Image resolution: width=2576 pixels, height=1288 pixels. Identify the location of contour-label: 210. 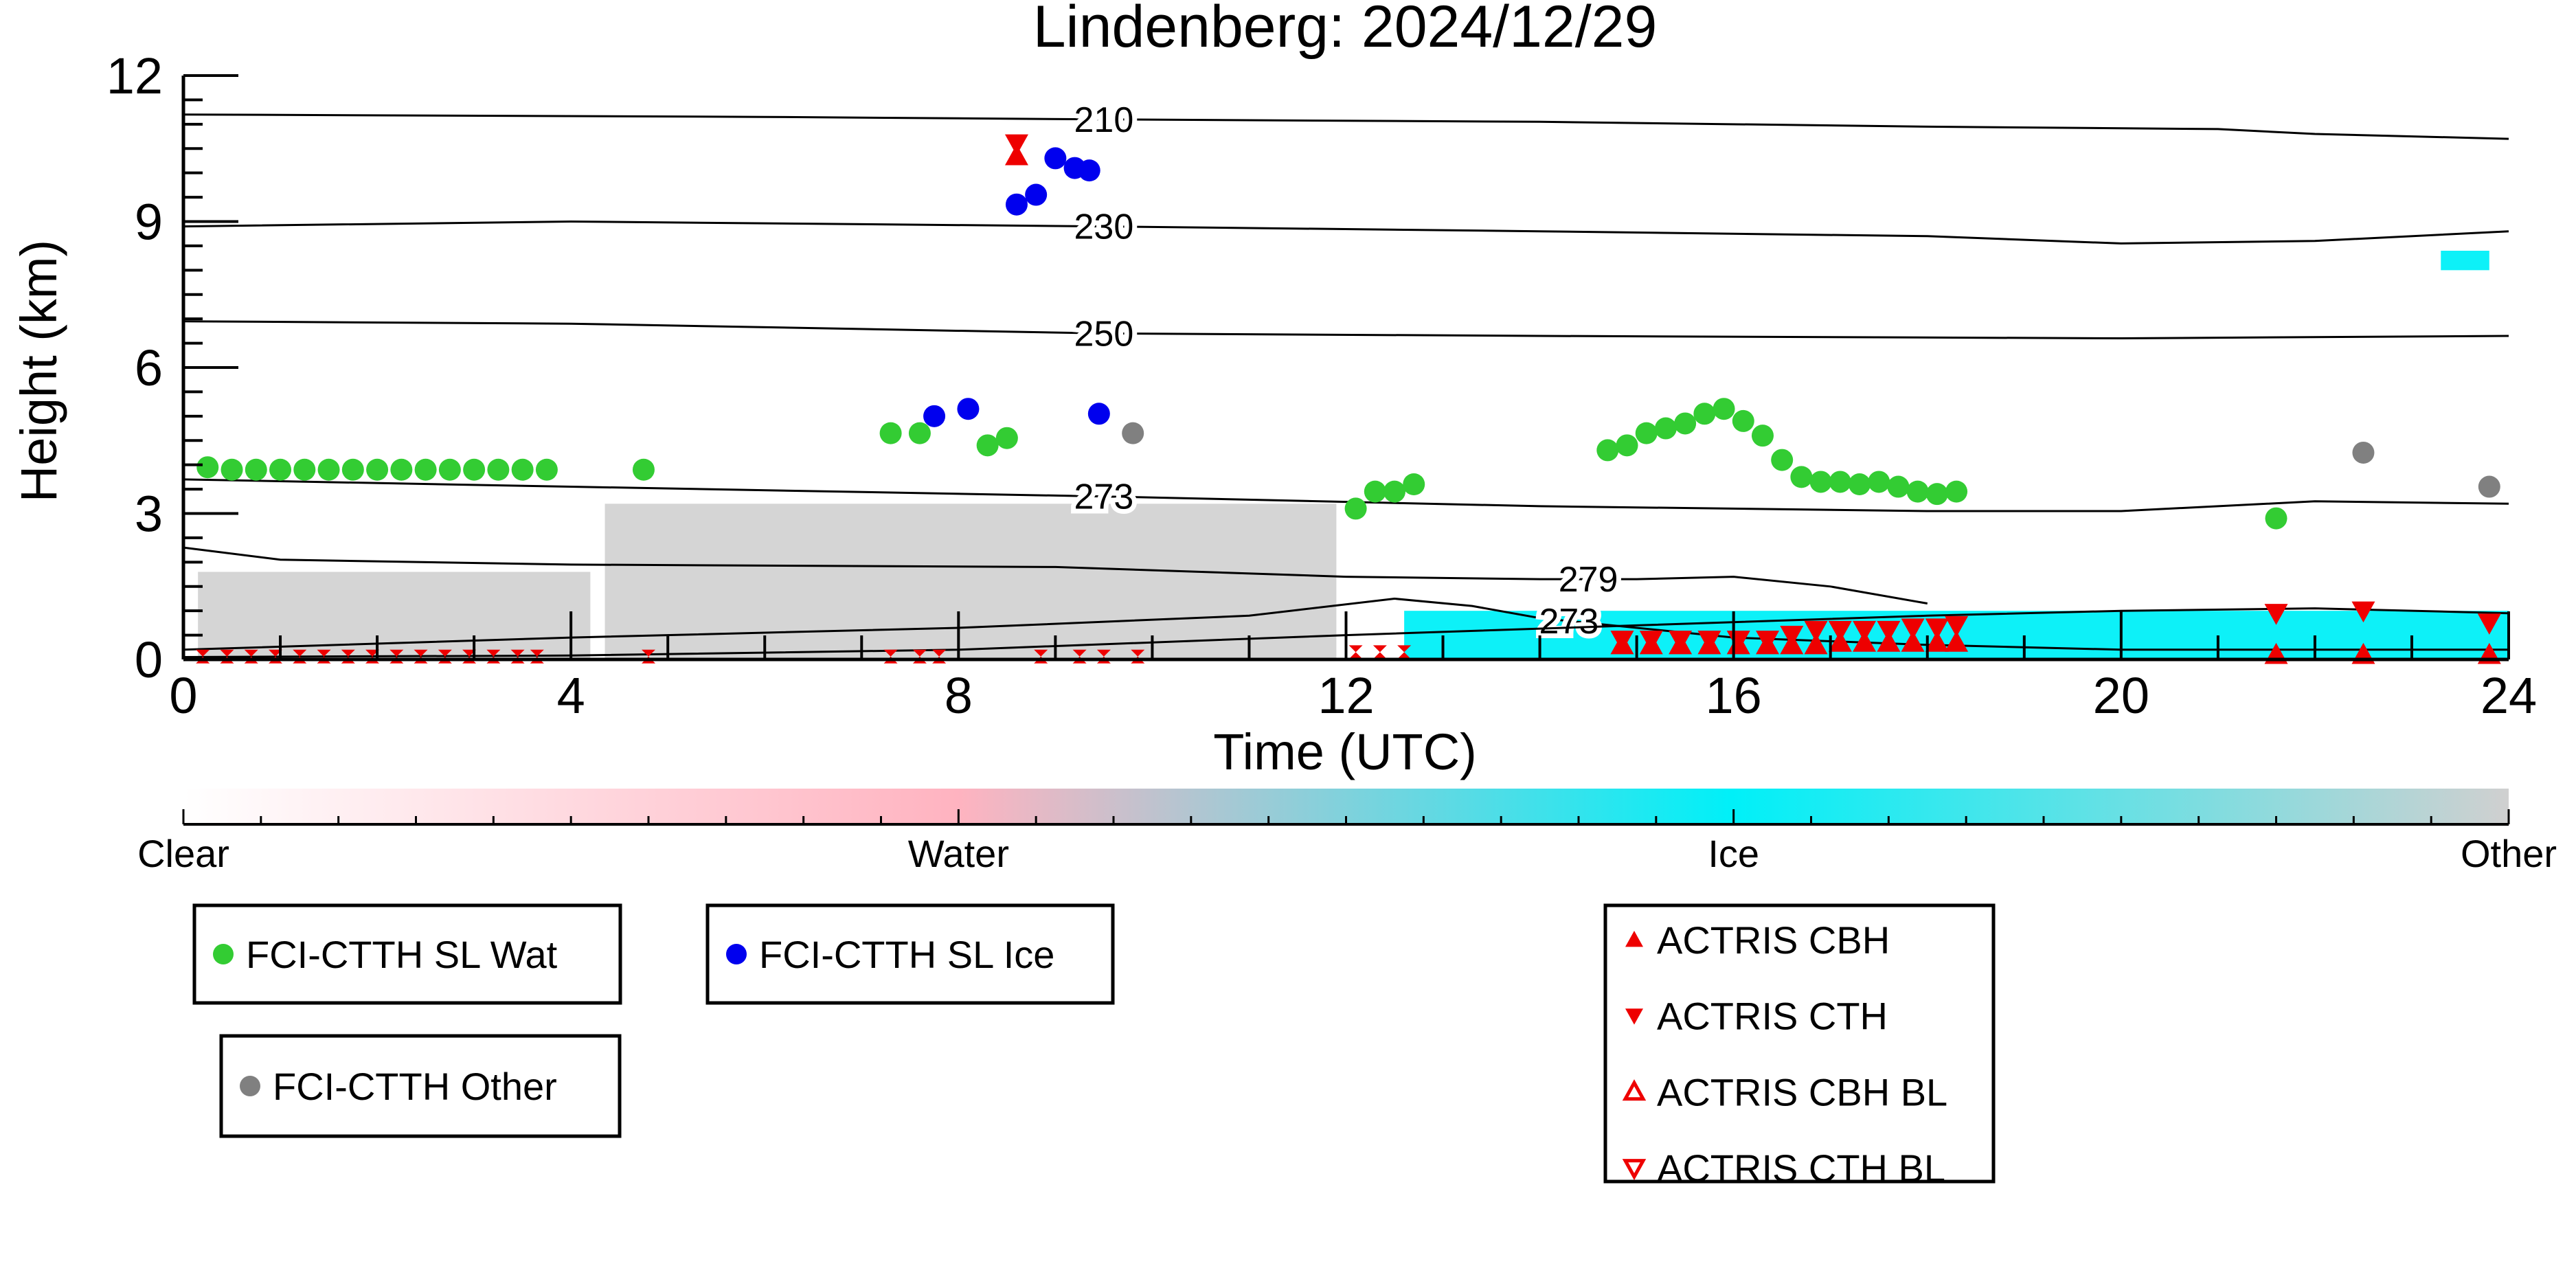
(1104, 120).